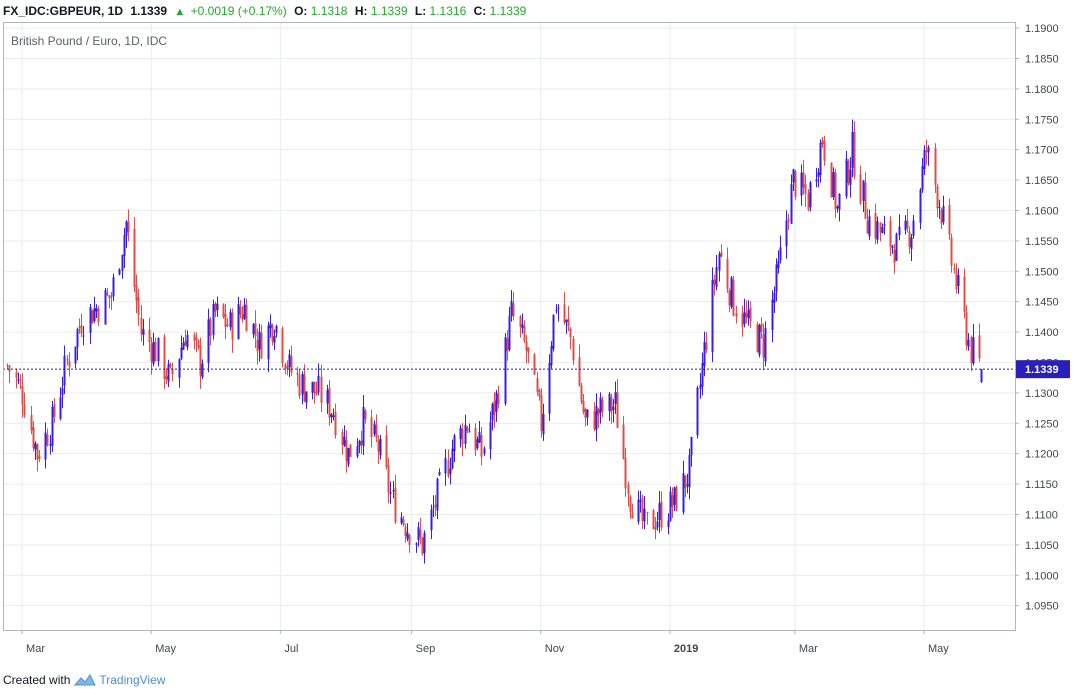 The image size is (1076, 693). What do you see at coordinates (165, 649) in the screenshot?
I see `time-tick-label: May` at bounding box center [165, 649].